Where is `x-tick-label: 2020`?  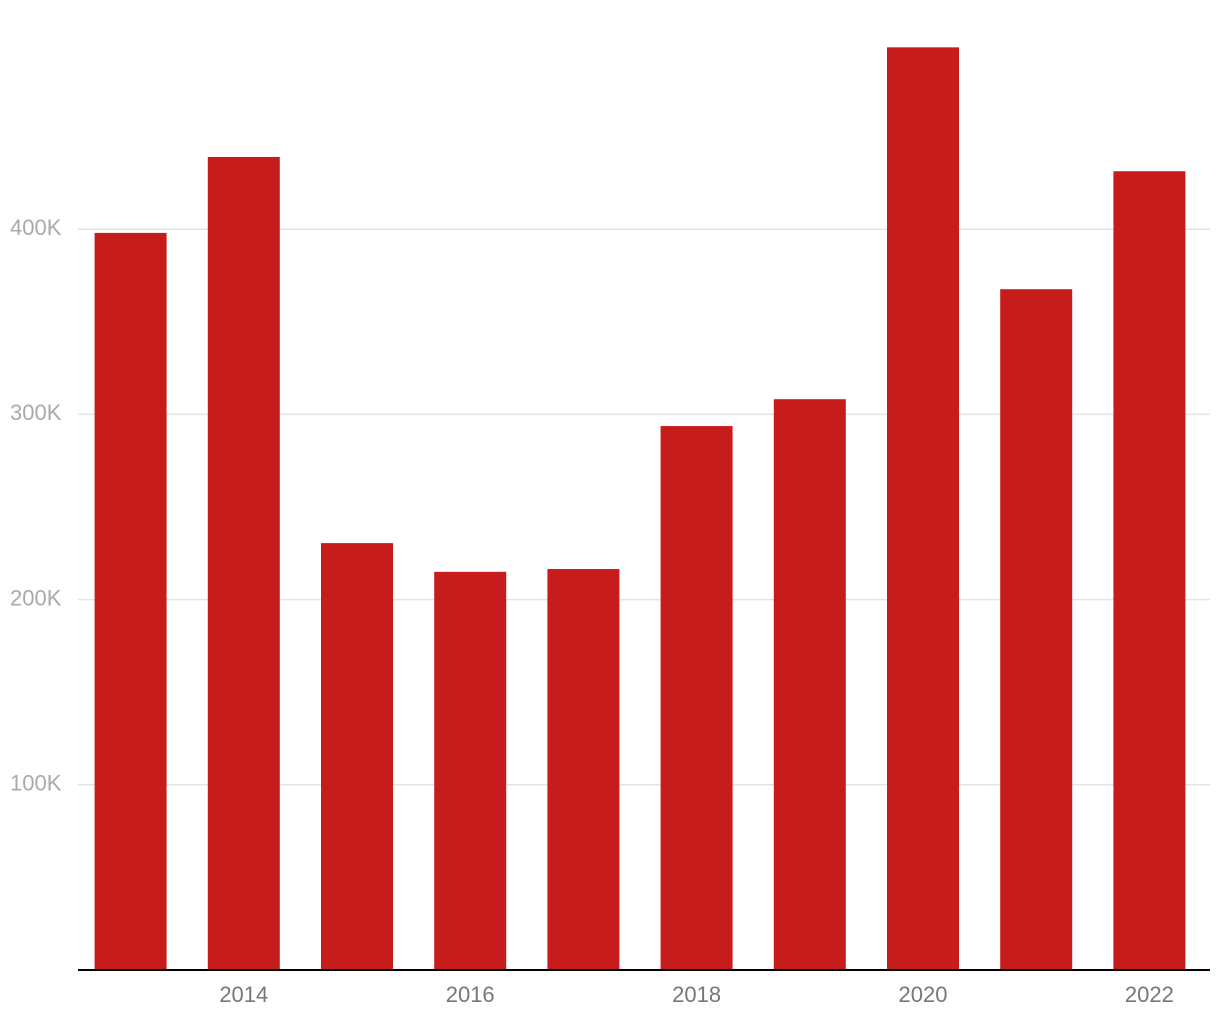 x-tick-label: 2020 is located at coordinates (923, 994).